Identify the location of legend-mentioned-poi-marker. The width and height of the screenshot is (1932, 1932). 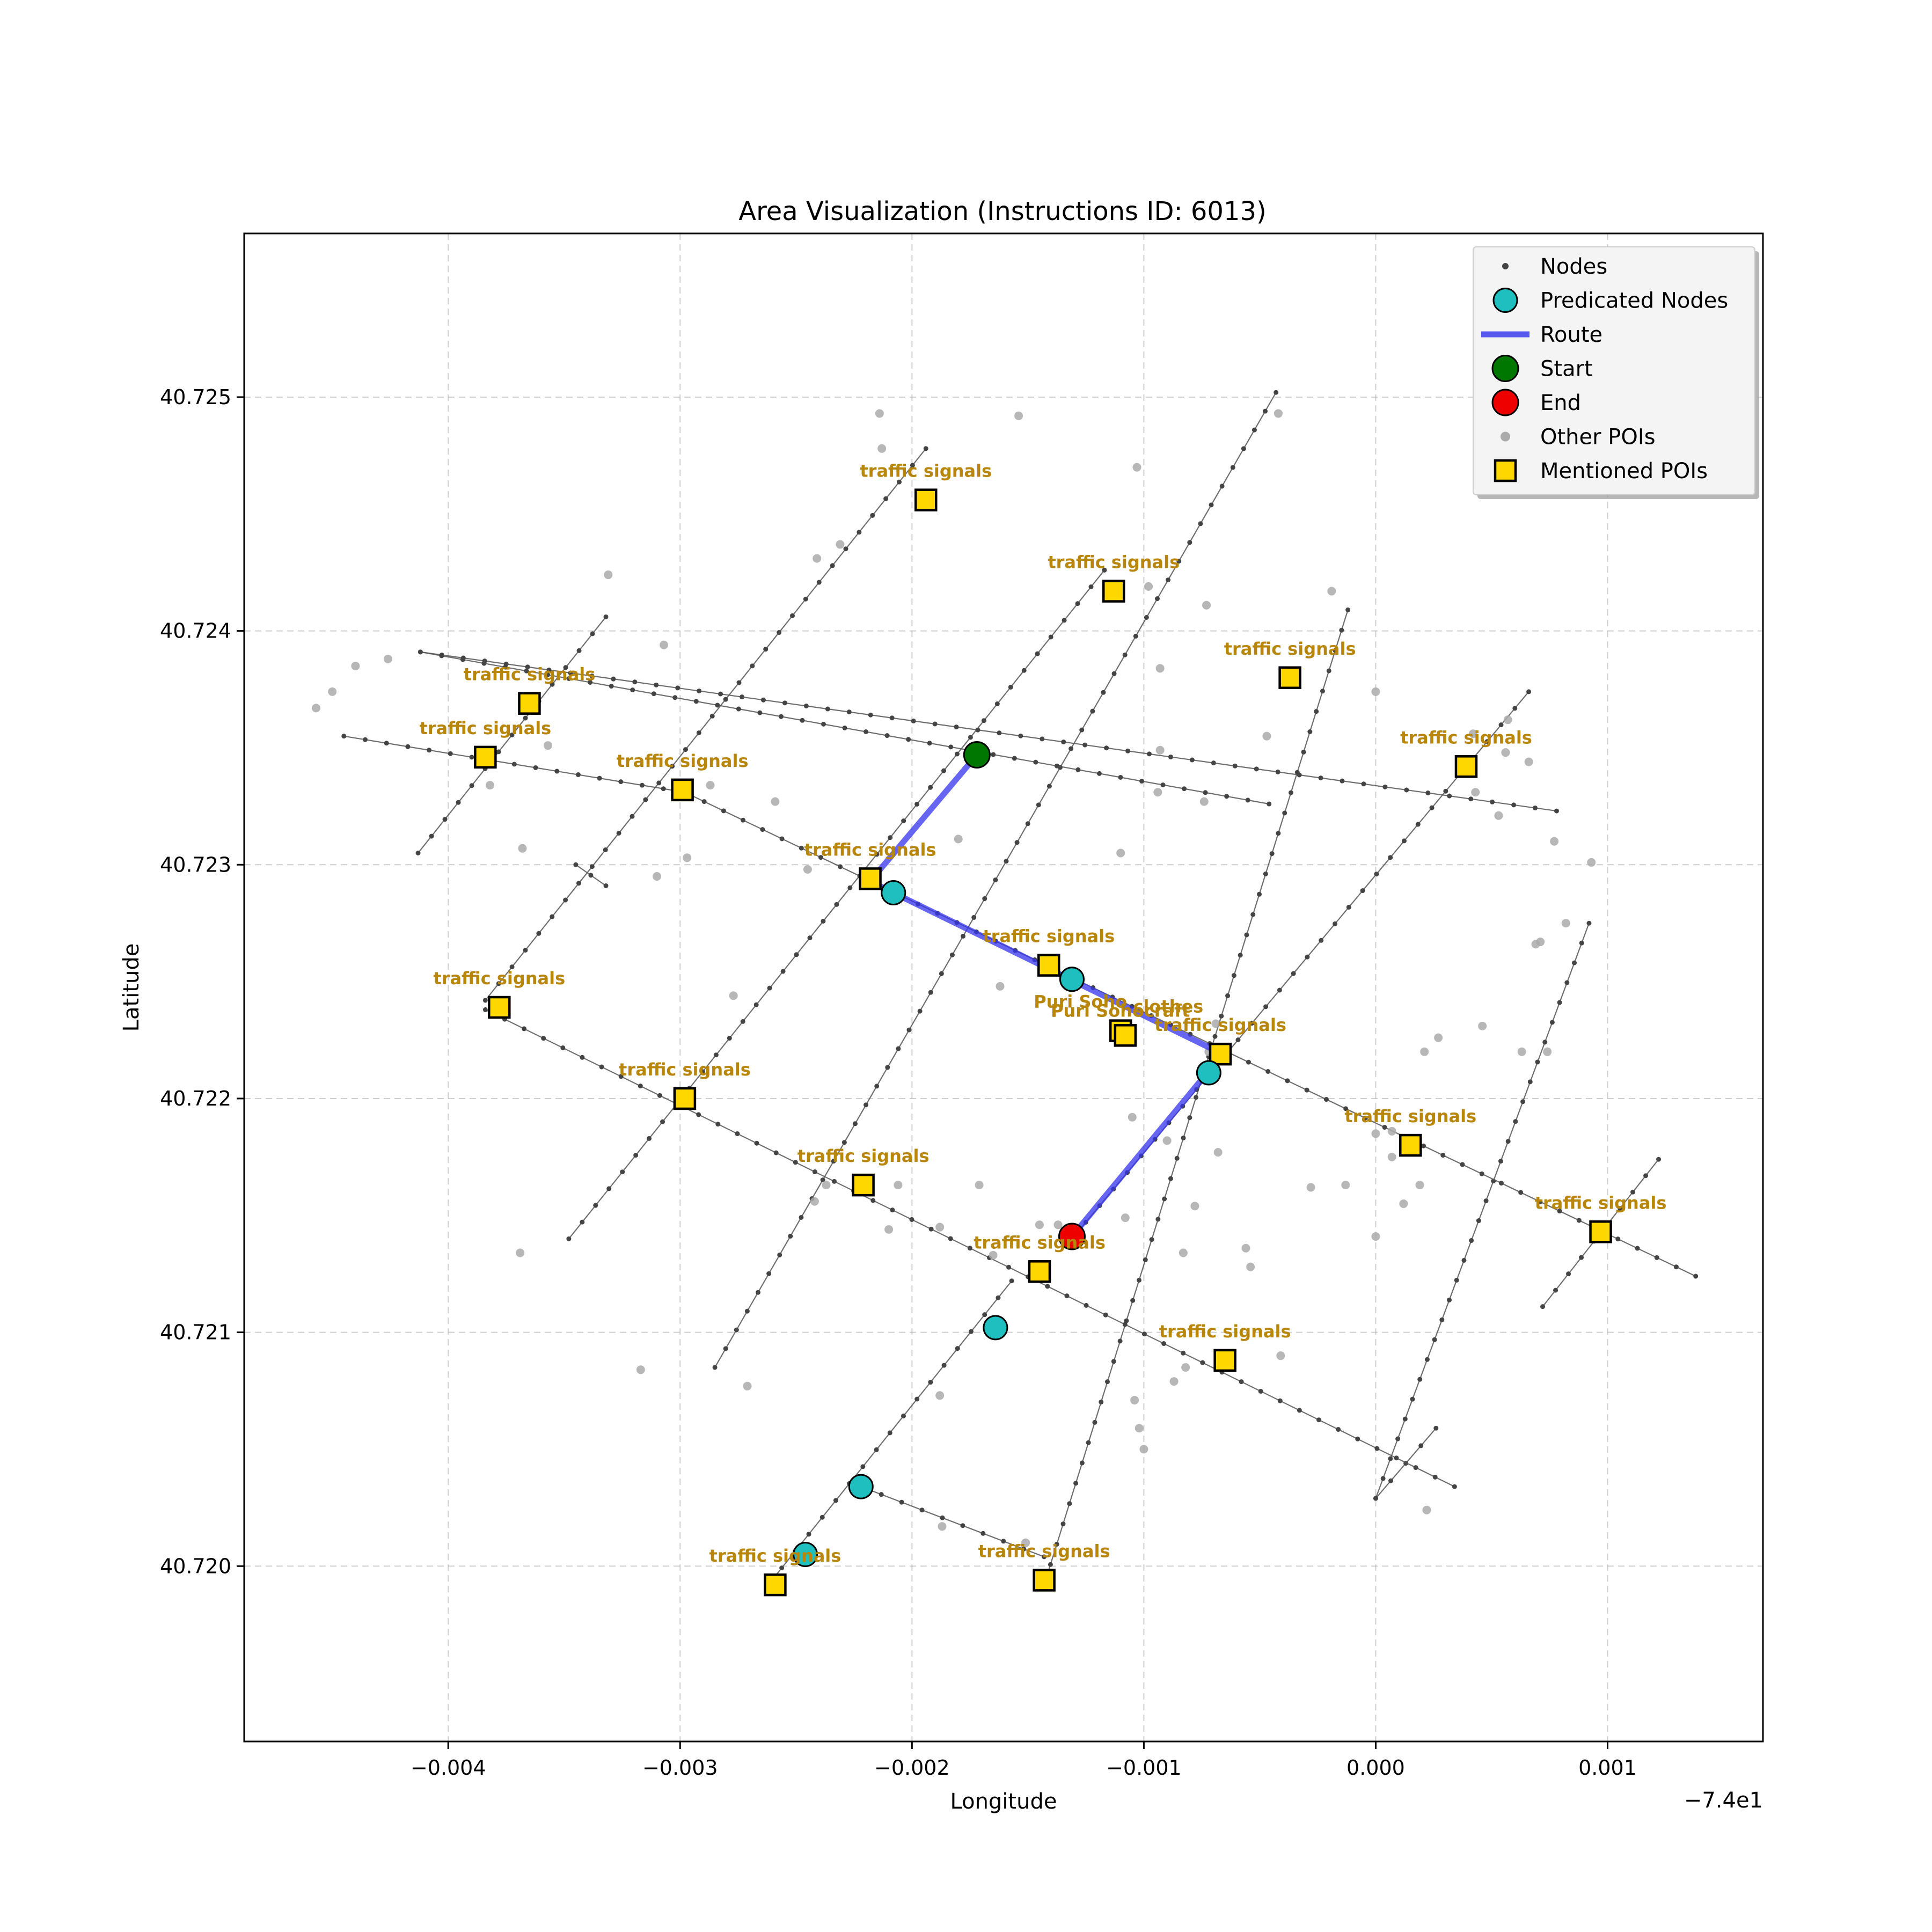
(1505, 470).